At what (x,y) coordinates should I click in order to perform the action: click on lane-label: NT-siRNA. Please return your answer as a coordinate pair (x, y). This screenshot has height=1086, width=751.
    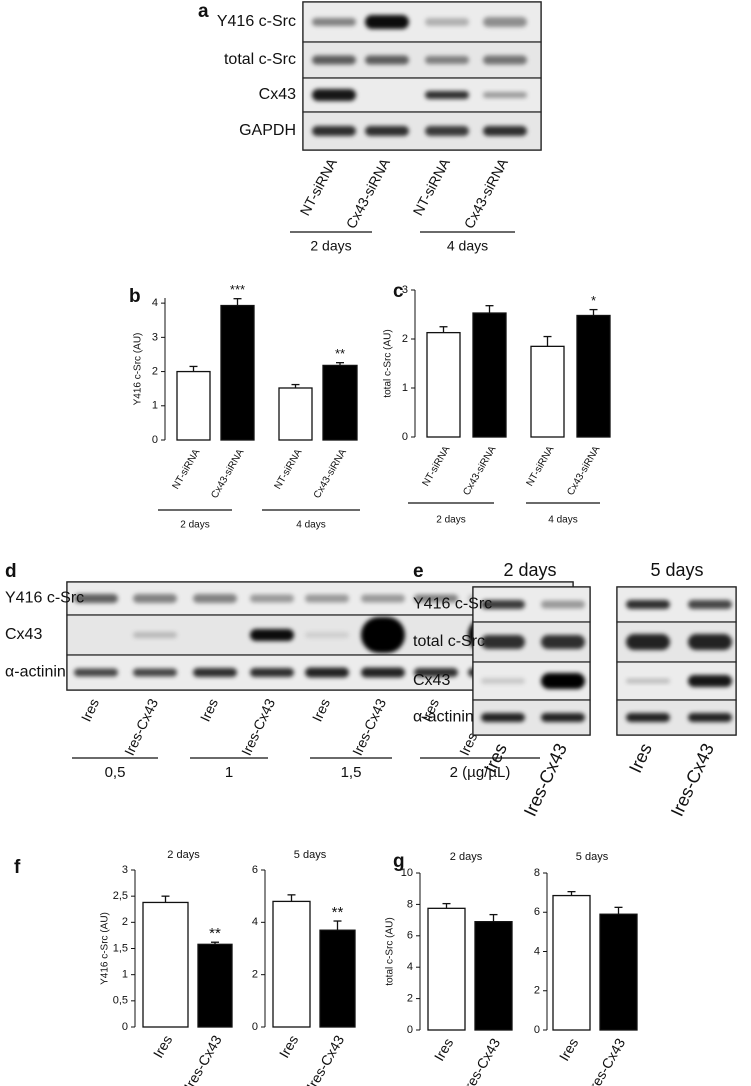
    Looking at the image, I should click on (432, 186).